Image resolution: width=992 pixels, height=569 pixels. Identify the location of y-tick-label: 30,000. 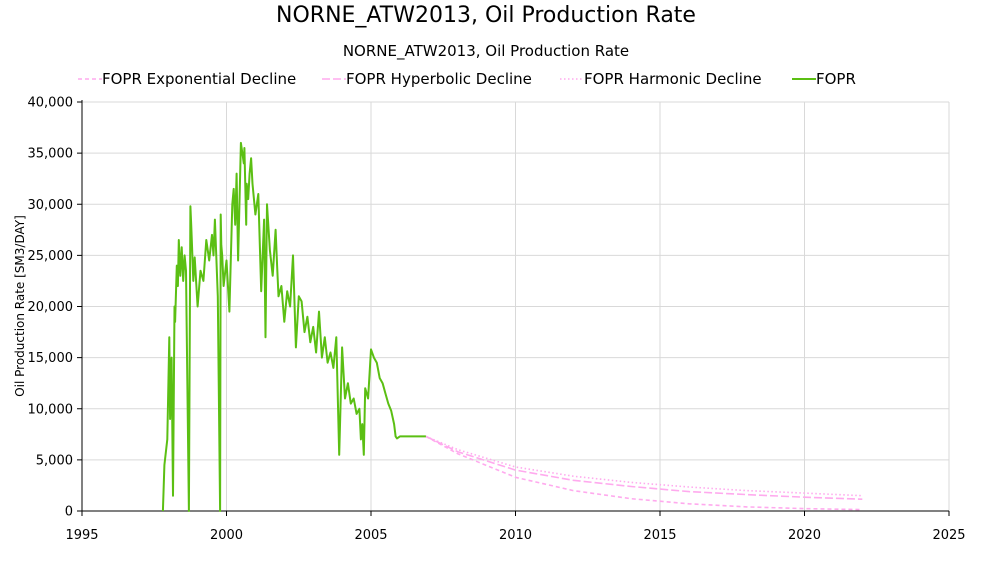
(51, 205).